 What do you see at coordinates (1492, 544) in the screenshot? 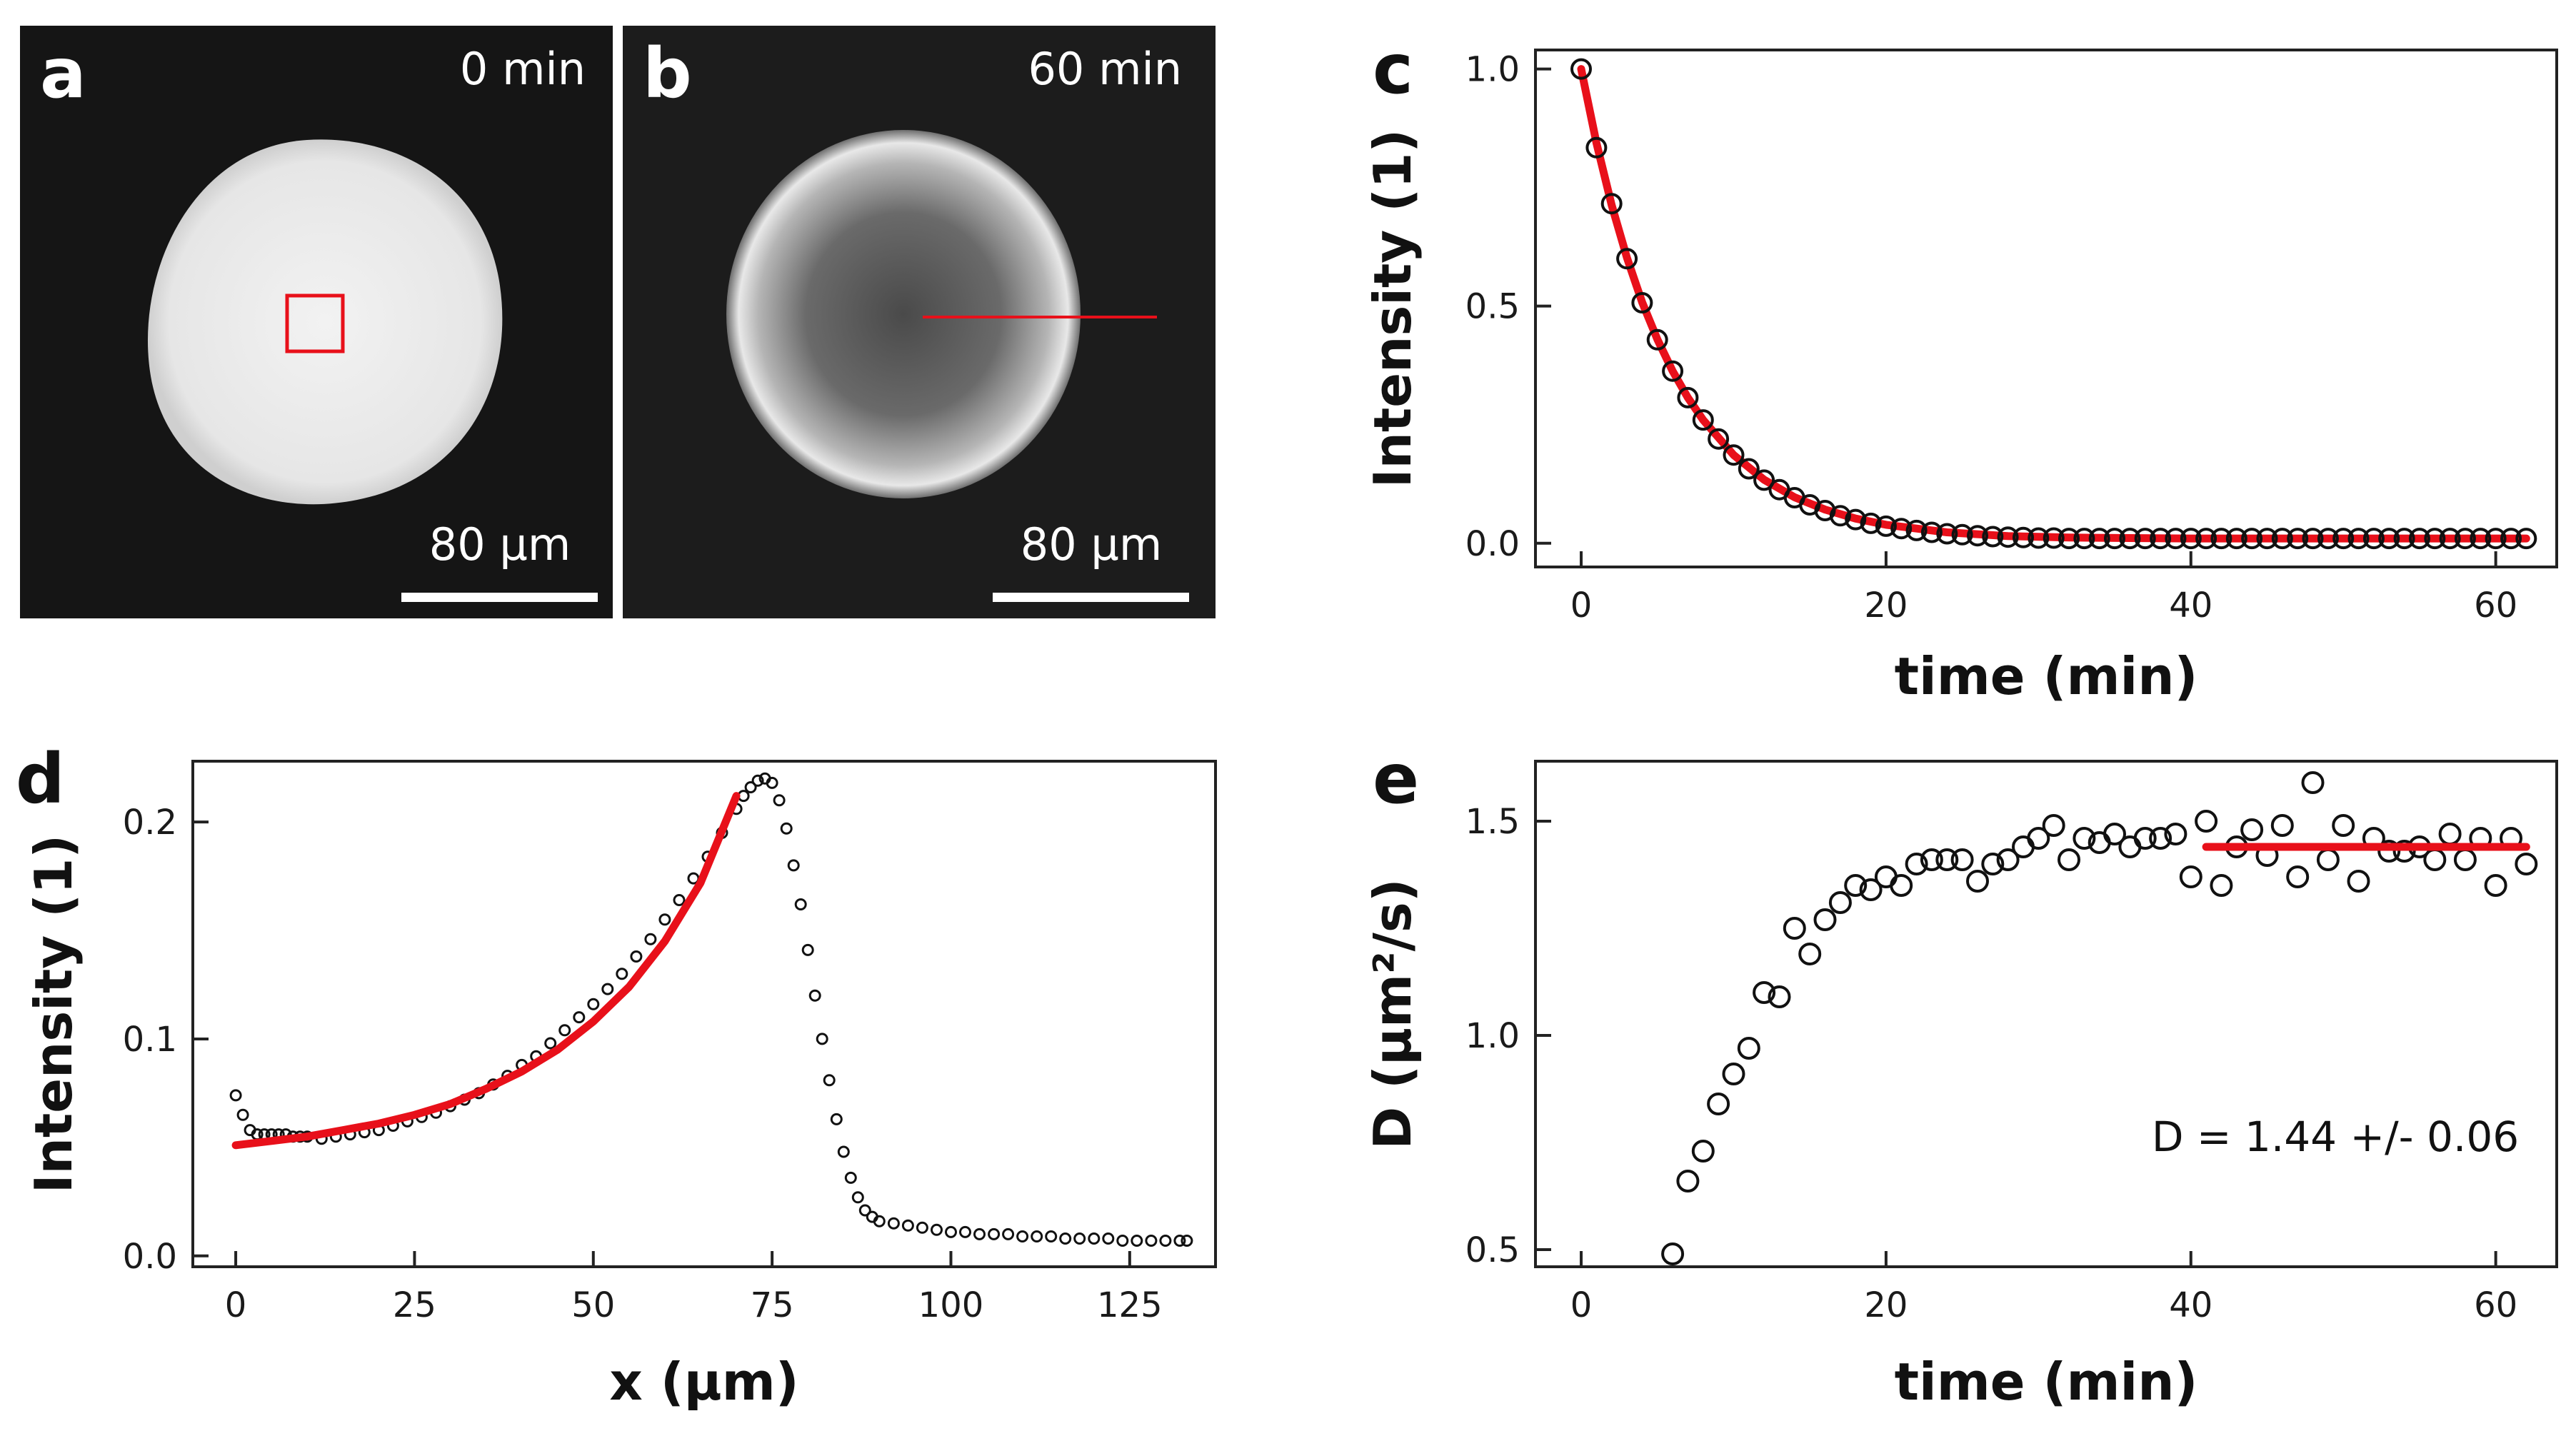
I see `y-tick-label-c: 0.0` at bounding box center [1492, 544].